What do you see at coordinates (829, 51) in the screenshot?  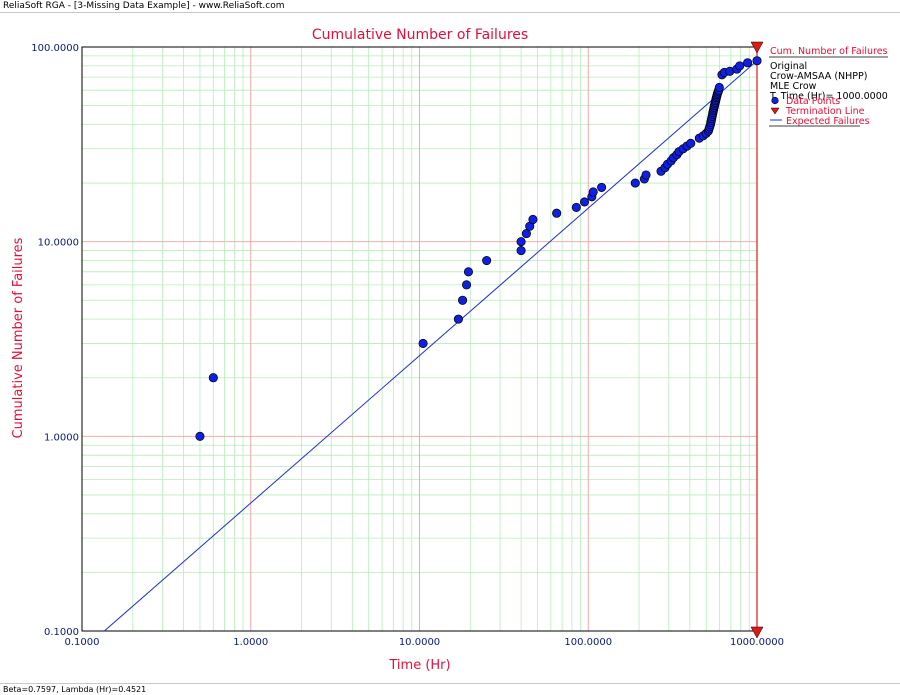 I see `legend-title: Cum. Number of Failures` at bounding box center [829, 51].